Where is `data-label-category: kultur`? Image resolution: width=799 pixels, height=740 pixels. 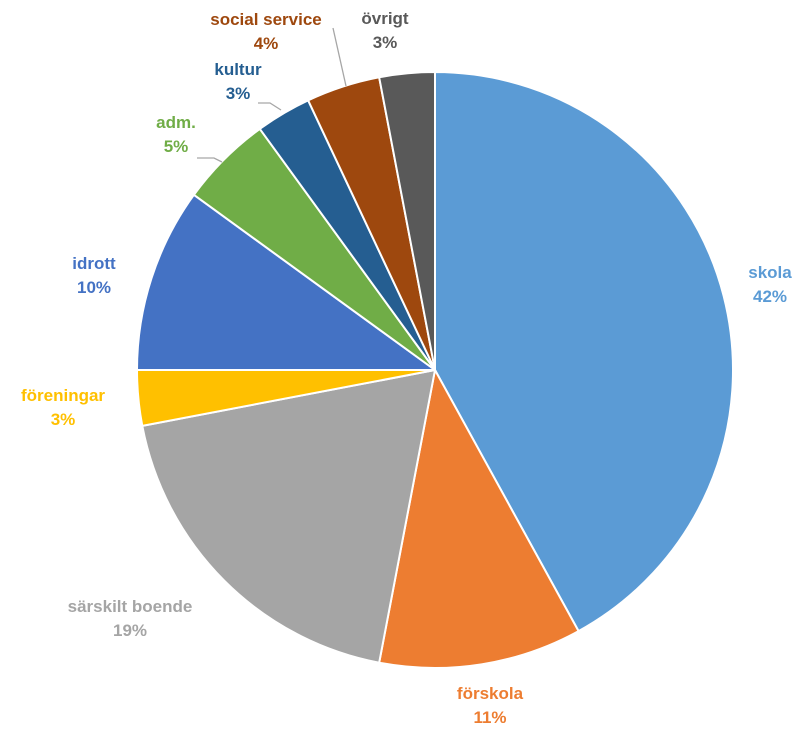
data-label-category: kultur is located at coordinates (238, 69).